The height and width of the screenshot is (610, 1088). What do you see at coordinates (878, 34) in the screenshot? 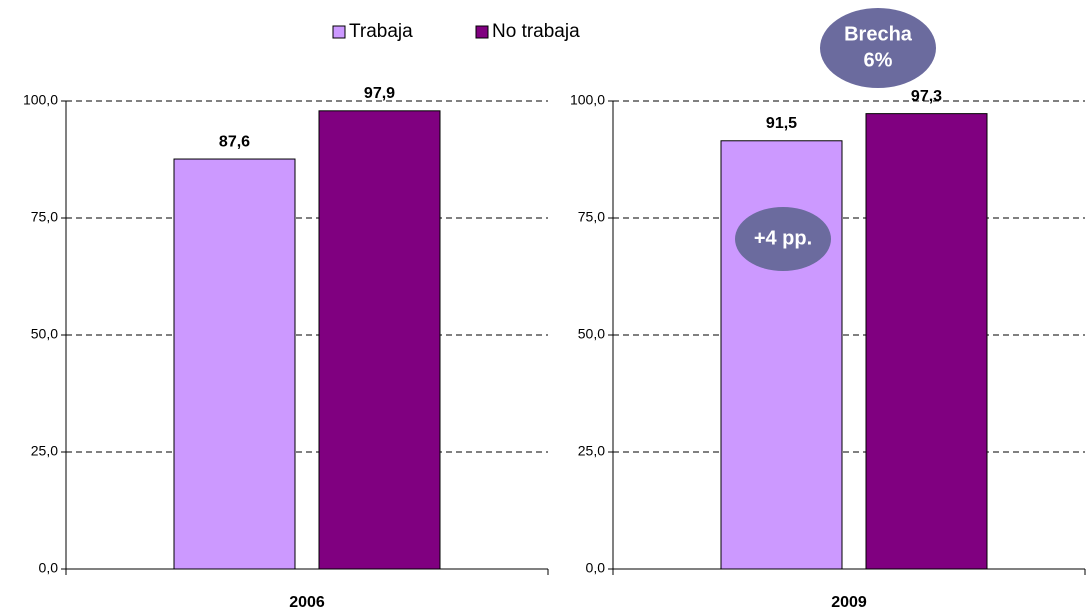
I see `annotation: Brecha` at bounding box center [878, 34].